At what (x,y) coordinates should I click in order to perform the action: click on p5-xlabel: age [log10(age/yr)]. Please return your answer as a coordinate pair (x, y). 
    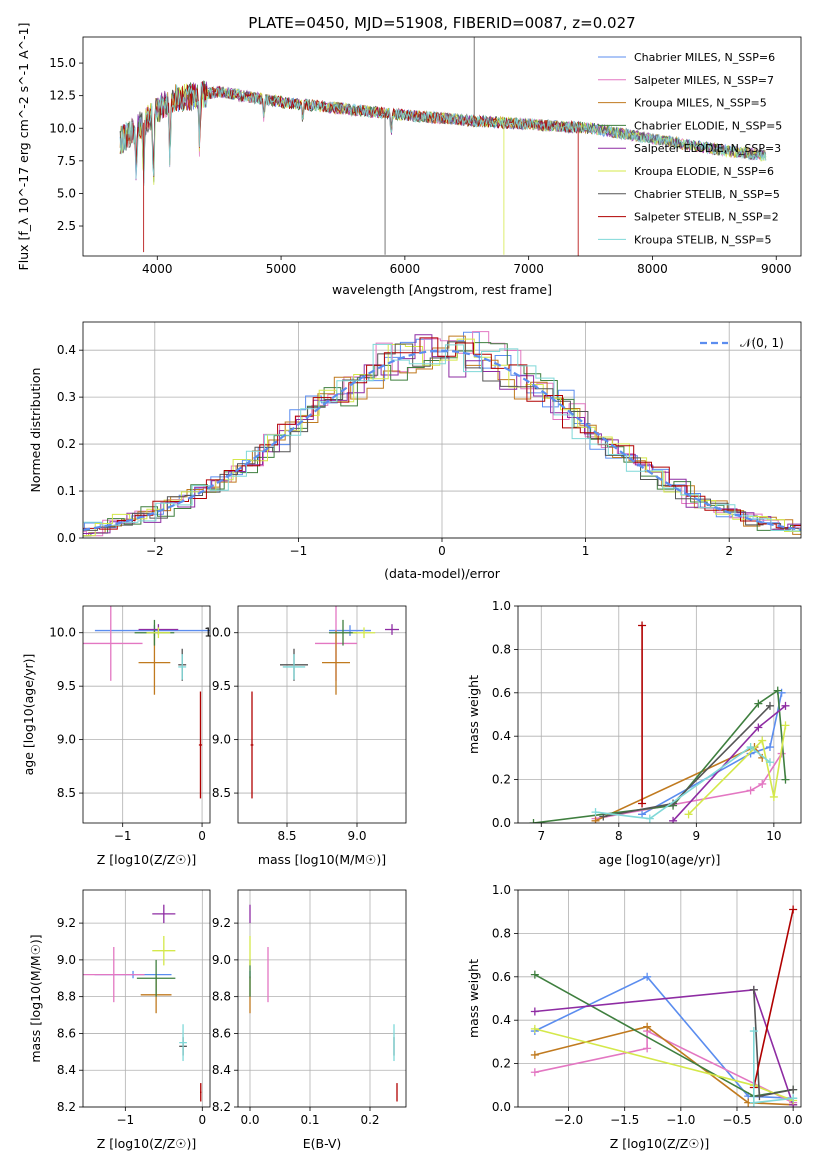
    Looking at the image, I should click on (660, 859).